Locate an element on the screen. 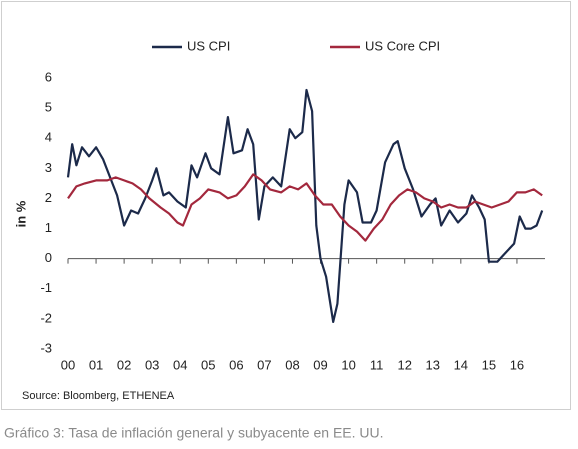 This screenshot has width=578, height=449. y-tick-label: -2 is located at coordinates (46, 317).